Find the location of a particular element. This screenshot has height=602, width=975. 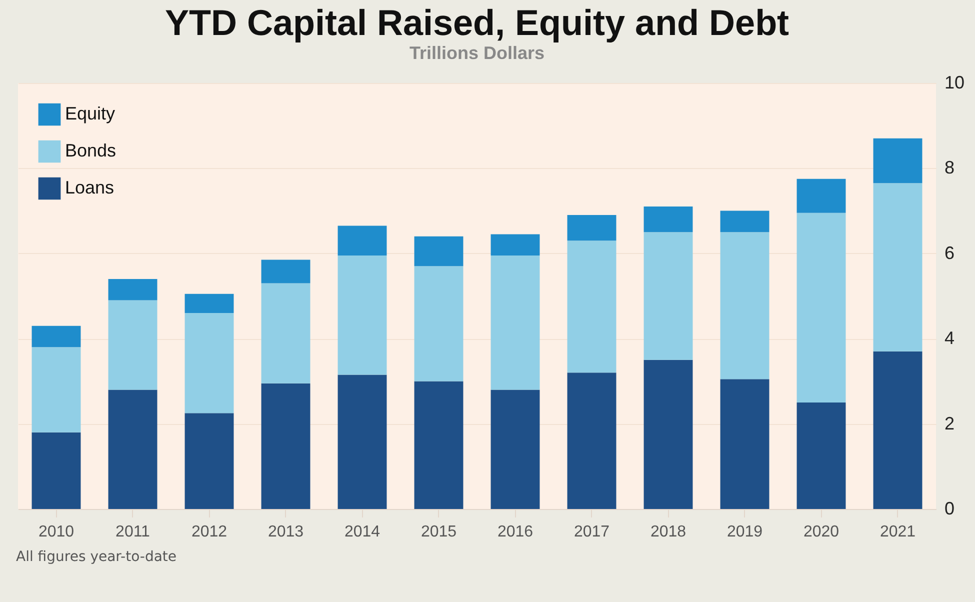

x-tick-label: 2017 is located at coordinates (592, 532).